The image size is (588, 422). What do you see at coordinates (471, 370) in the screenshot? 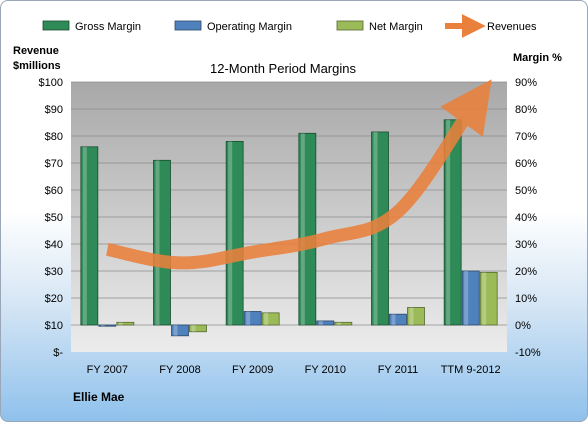
I see `category-label: TTM 9-2012` at bounding box center [471, 370].